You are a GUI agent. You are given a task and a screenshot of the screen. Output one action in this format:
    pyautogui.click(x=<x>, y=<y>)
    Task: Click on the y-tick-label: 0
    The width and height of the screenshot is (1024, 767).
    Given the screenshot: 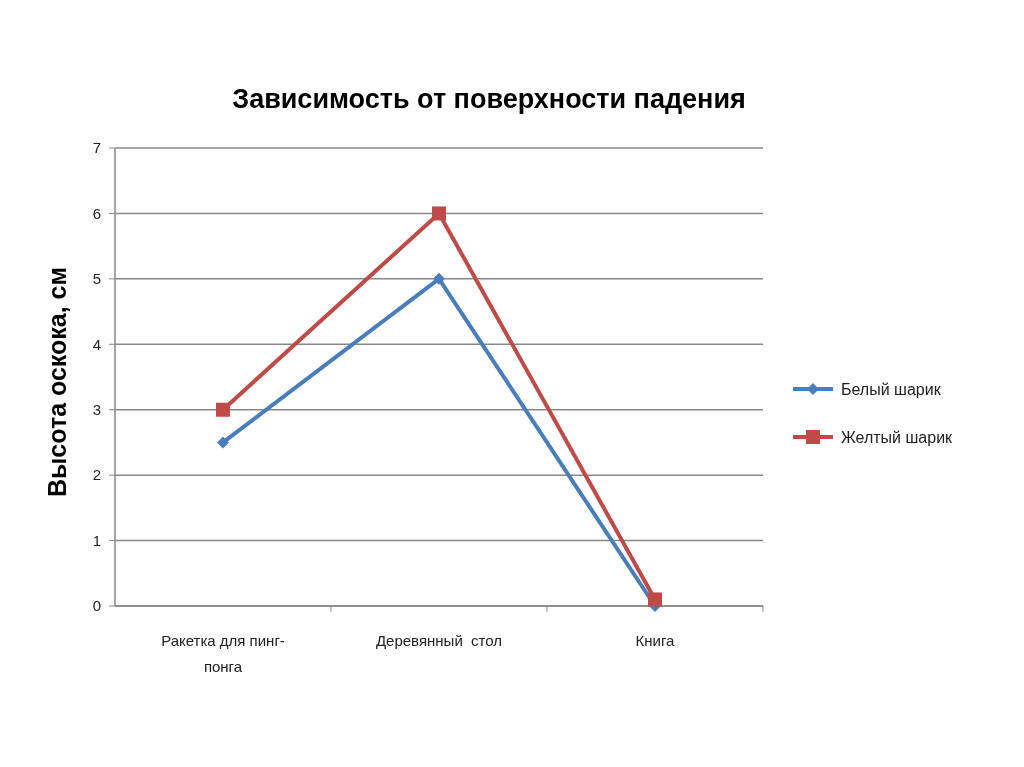 What is the action you would take?
    pyautogui.click(x=96, y=606)
    